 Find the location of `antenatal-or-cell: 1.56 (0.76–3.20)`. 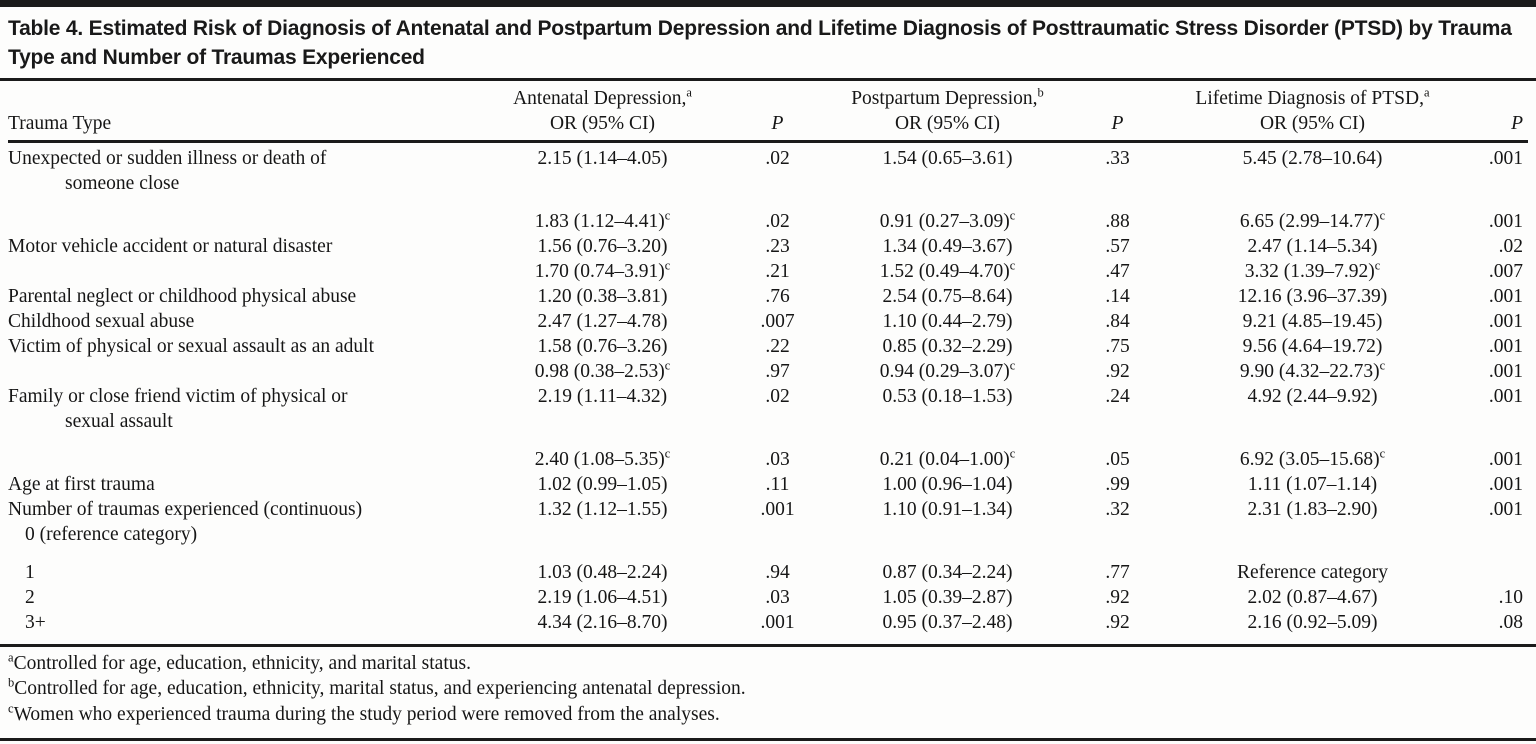

antenatal-or-cell: 1.56 (0.76–3.20) is located at coordinates (602, 246).